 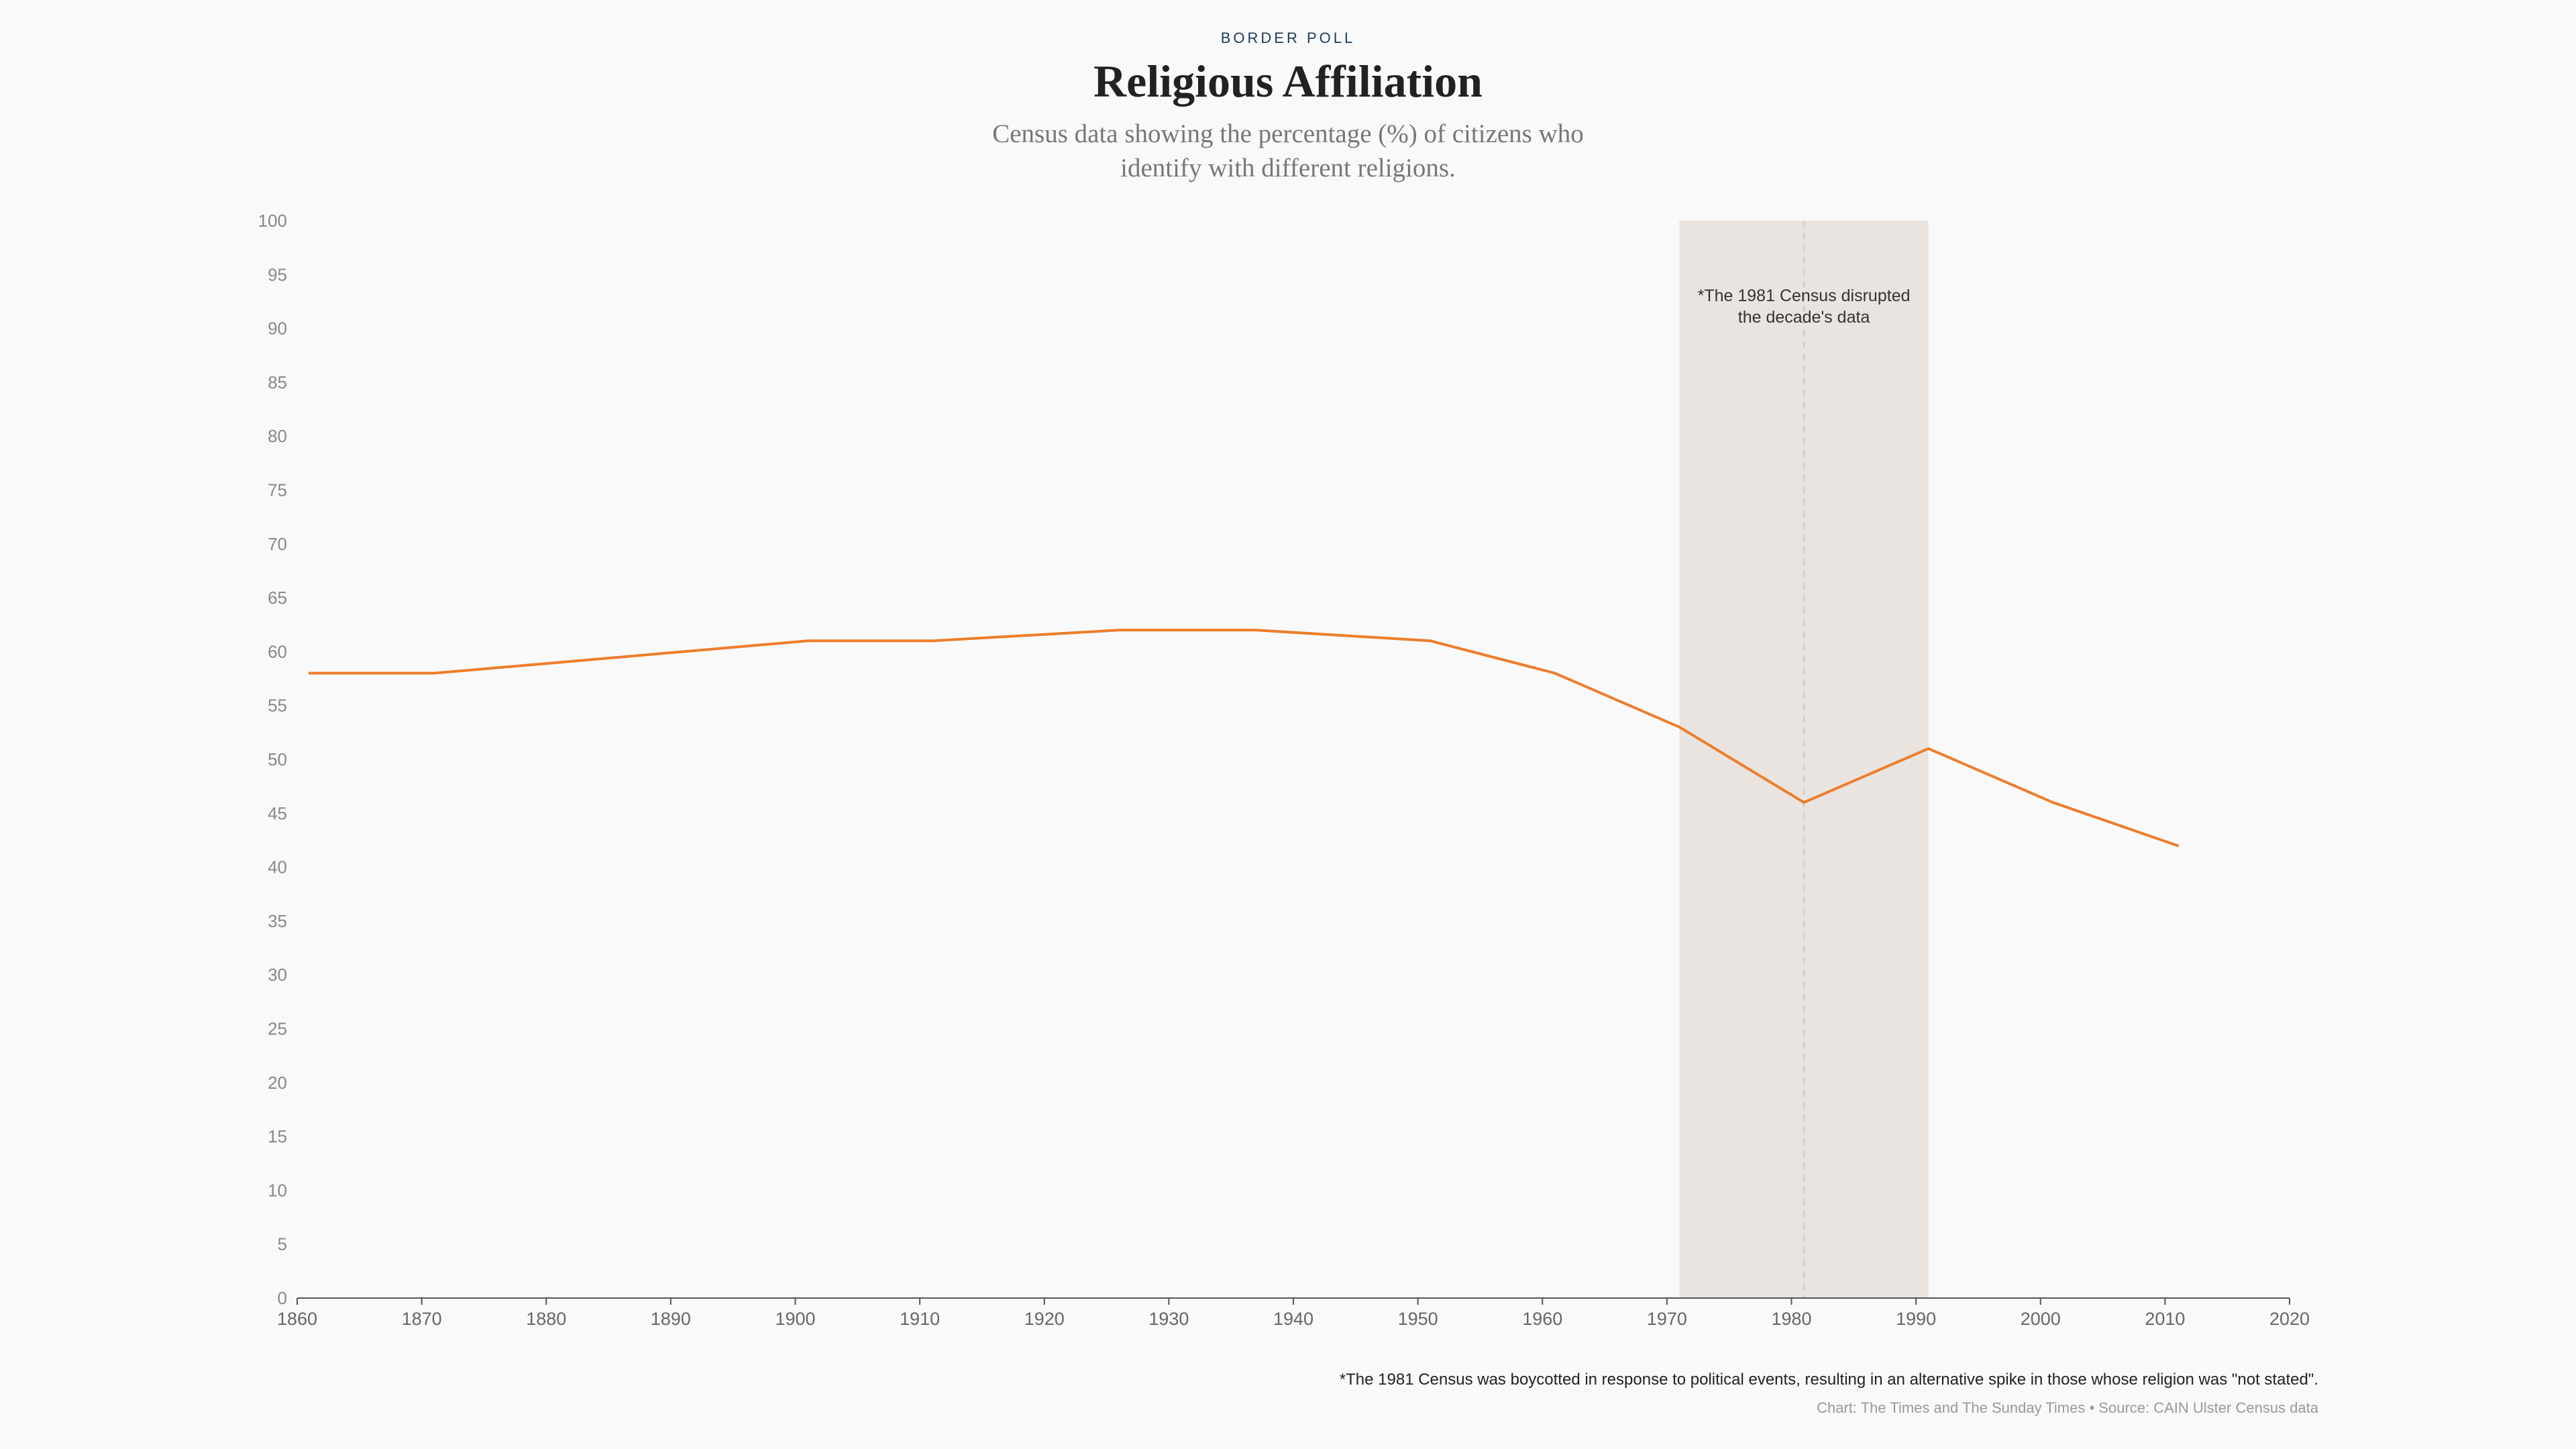 I want to click on y-tick-label: 55, so click(x=277, y=706).